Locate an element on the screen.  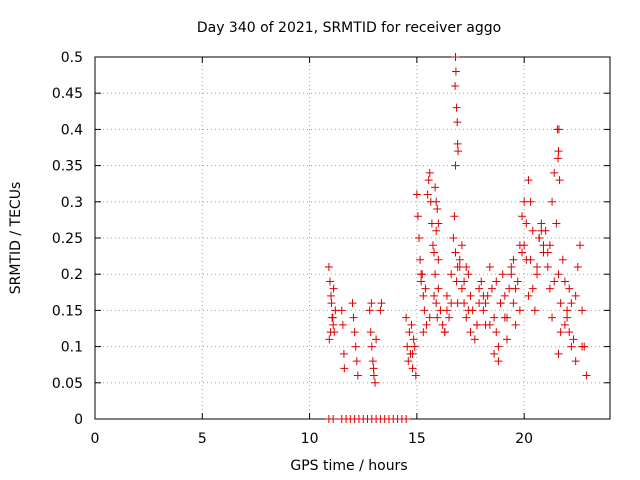
y-axis-label: SRMTID / TECUs is located at coordinates (16, 238).